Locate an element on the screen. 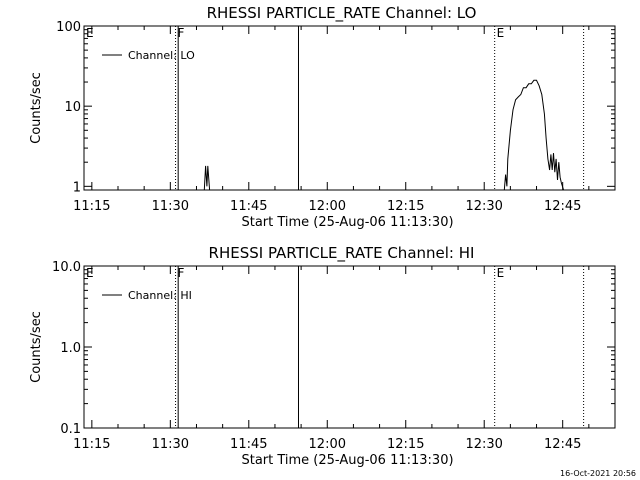 This screenshot has height=480, width=640. y-tick-label: 0.1 is located at coordinates (70, 429).